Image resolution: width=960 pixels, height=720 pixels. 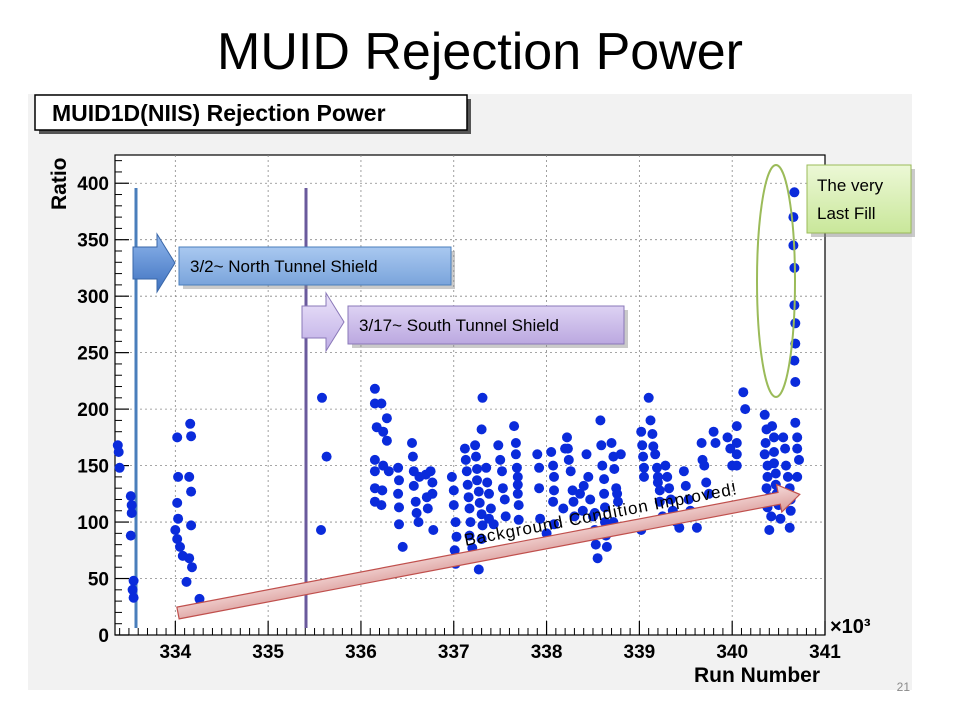 I want to click on slide-title: MUID Rejection Power, so click(x=480, y=52).